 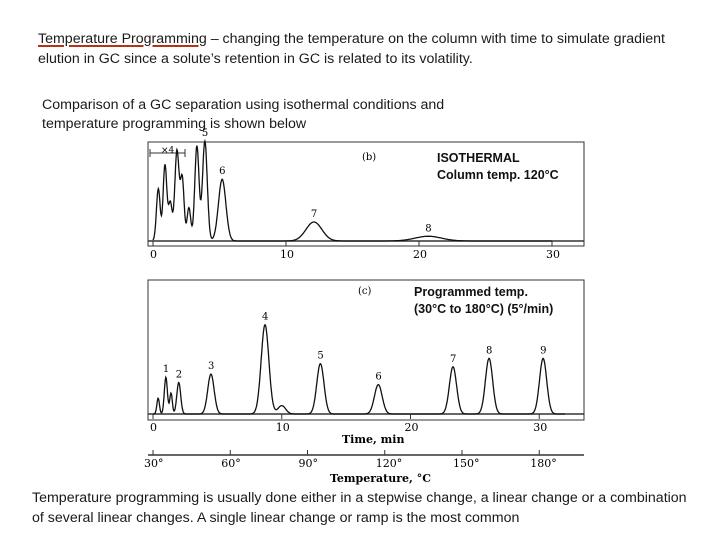 I want to click on programmed-title: Programmed temp., so click(x=471, y=292).